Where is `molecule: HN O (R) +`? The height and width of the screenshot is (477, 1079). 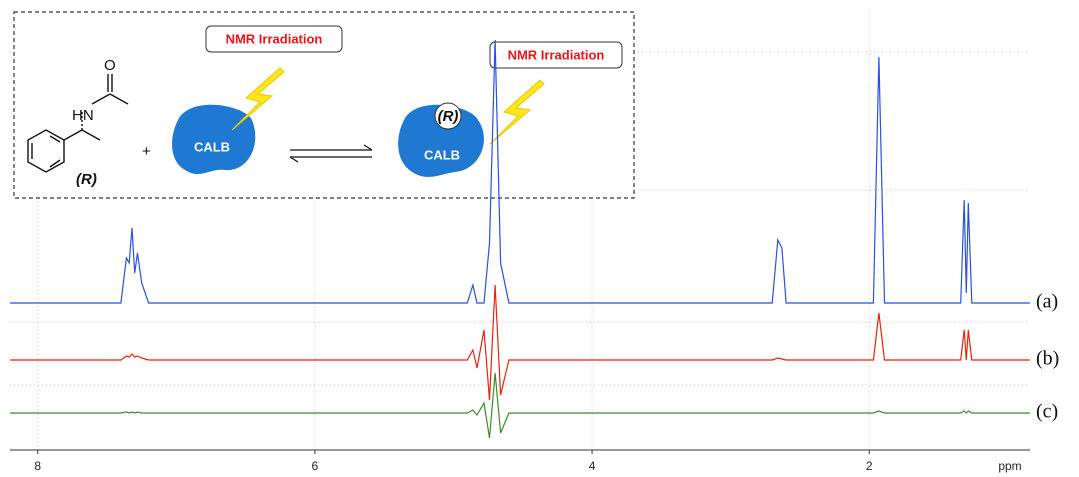 molecule: HN O (R) + is located at coordinates (89, 122).